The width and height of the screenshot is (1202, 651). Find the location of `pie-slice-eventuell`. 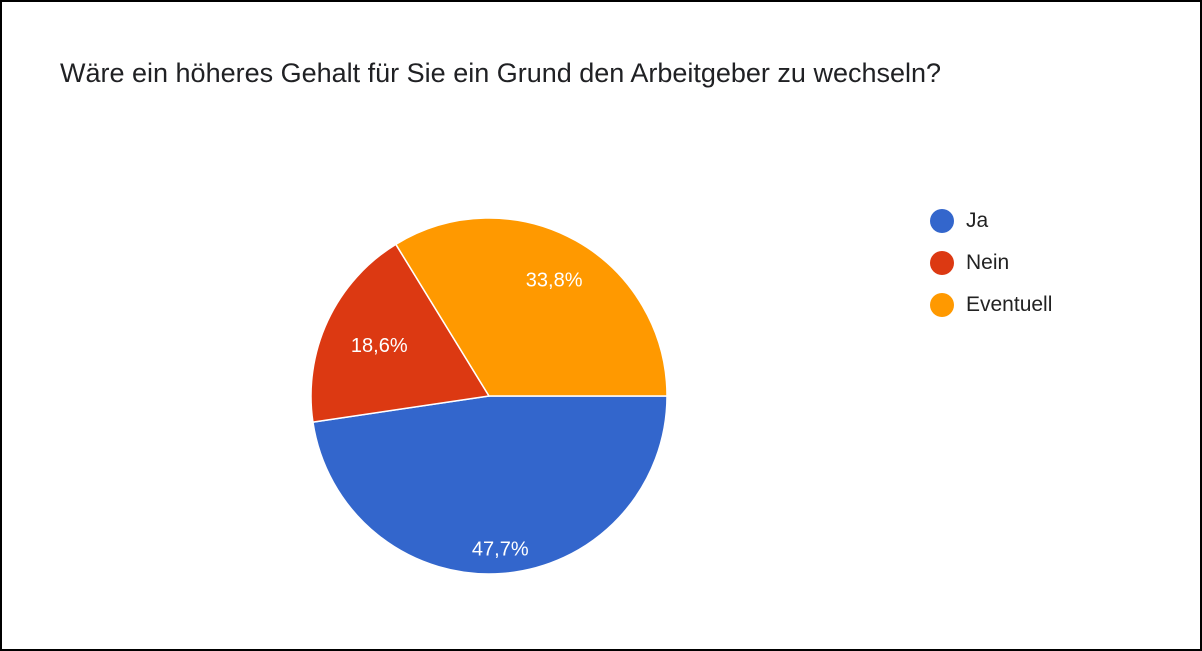

pie-slice-eventuell is located at coordinates (531, 307).